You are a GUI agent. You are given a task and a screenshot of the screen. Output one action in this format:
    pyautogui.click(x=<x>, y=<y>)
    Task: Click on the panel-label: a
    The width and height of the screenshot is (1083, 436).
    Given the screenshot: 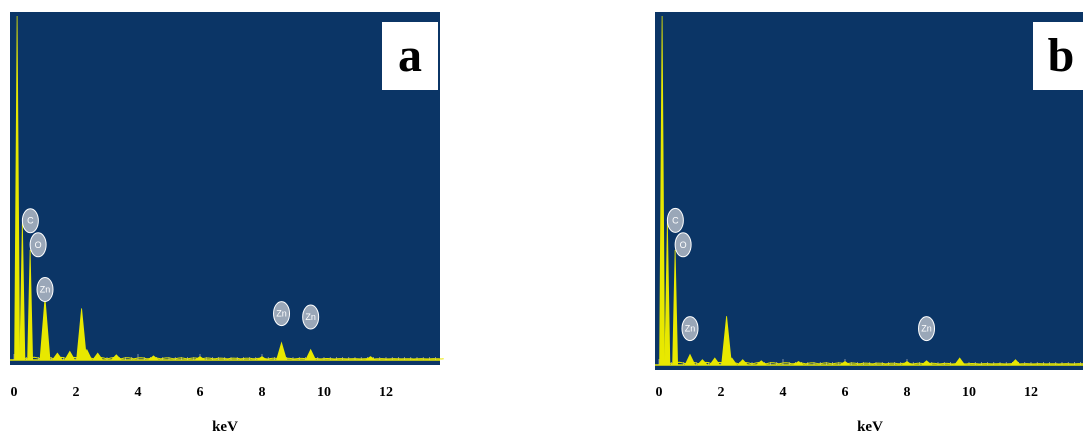 What is the action you would take?
    pyautogui.click(x=410, y=55)
    